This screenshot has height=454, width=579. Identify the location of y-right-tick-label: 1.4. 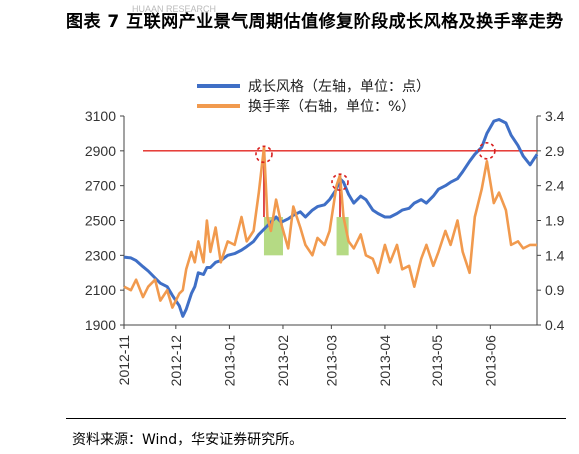
(555, 255).